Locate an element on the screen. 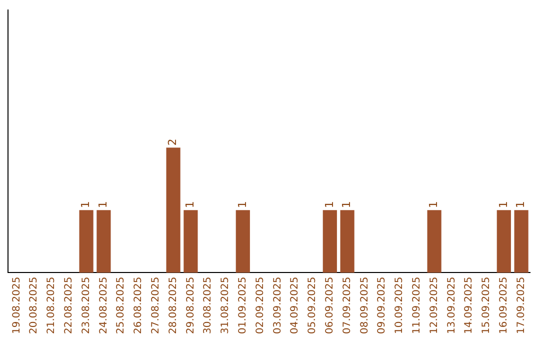 The image size is (540, 340). x-tick-label: 16.09.2025 is located at coordinates (504, 305).